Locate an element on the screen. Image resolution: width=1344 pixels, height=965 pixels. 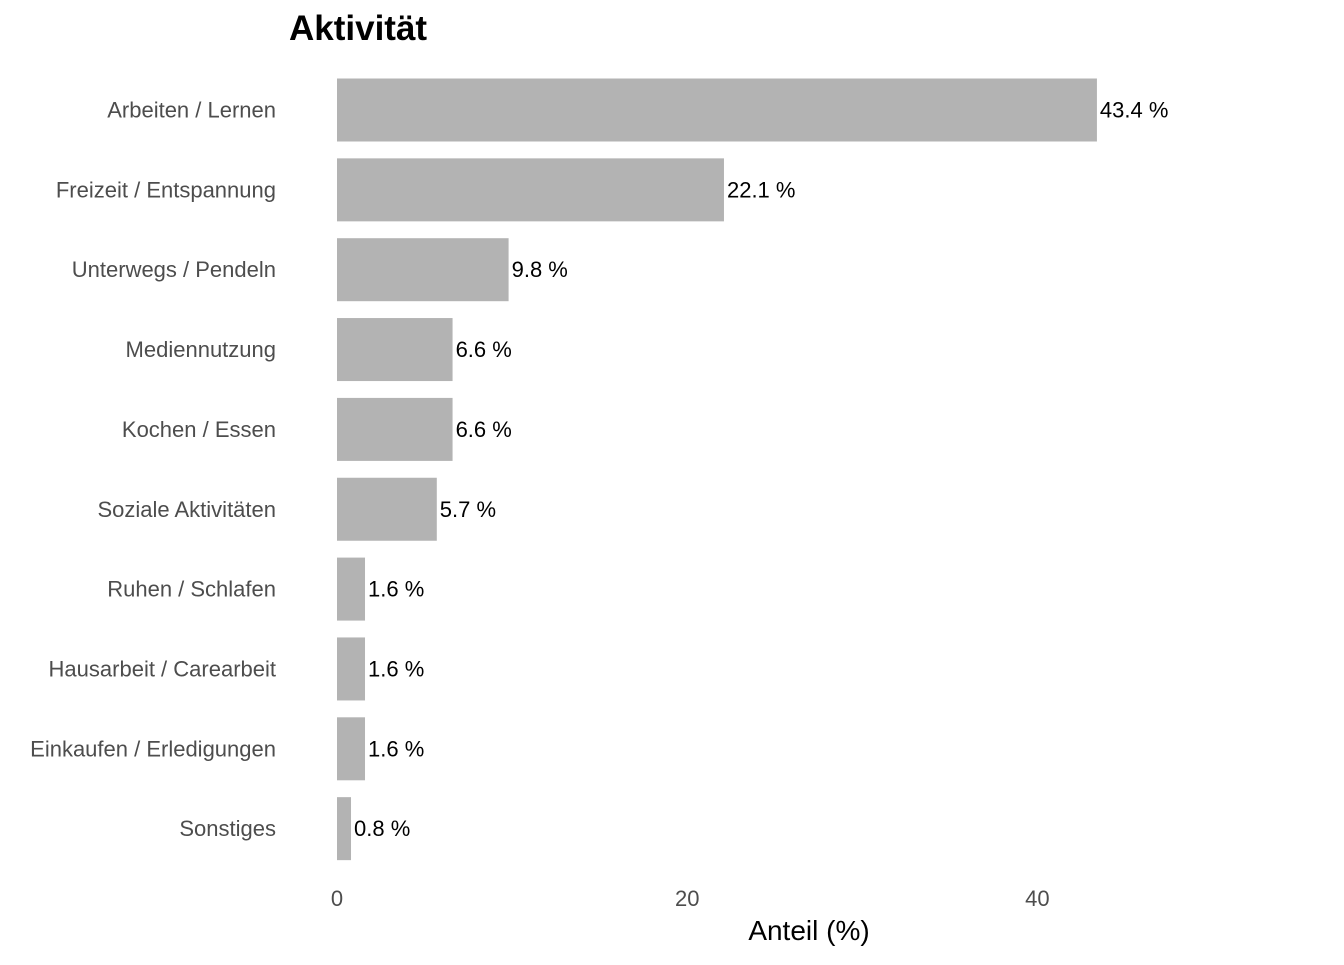
x-tick-label: 40 is located at coordinates (1037, 898).